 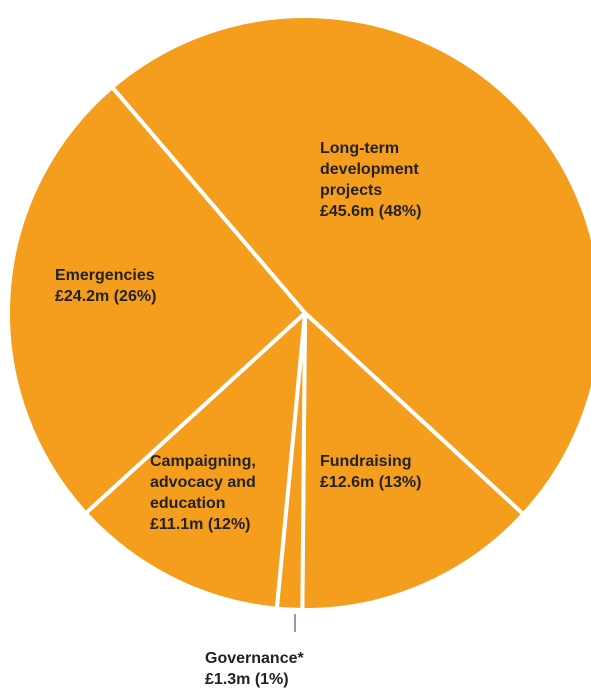 What do you see at coordinates (366, 461) in the screenshot?
I see `category-name: Fundraising` at bounding box center [366, 461].